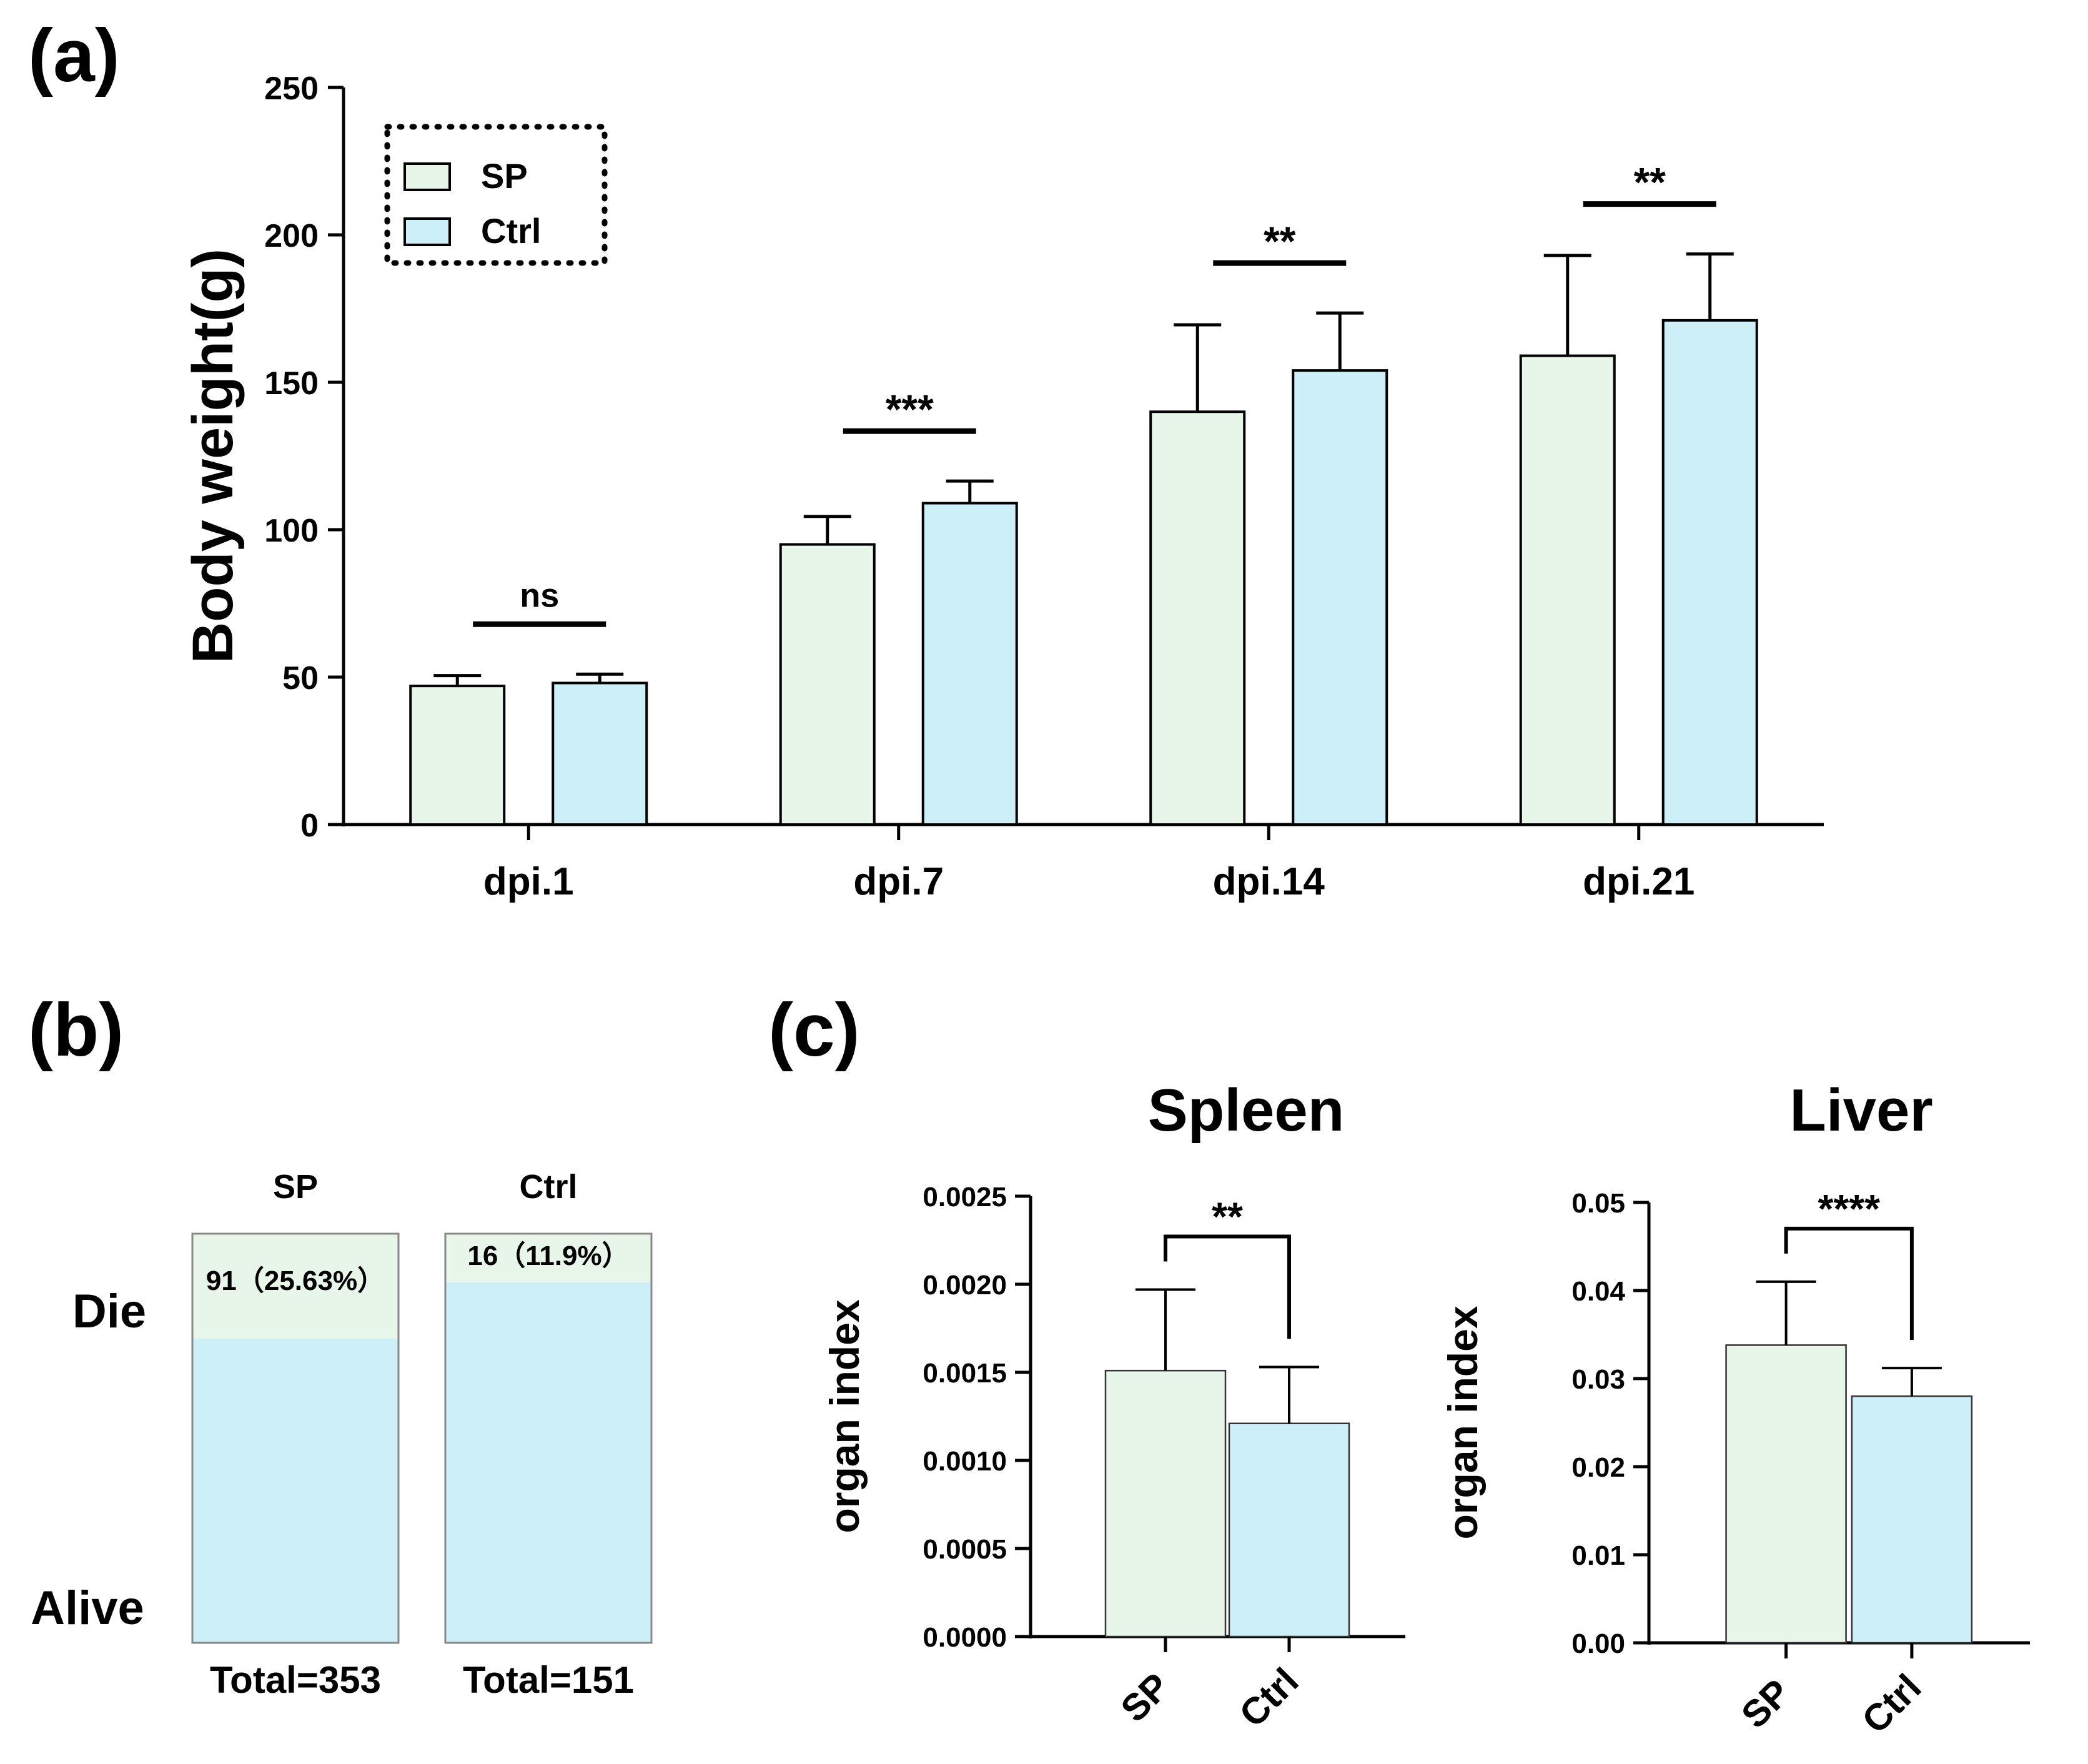 The height and width of the screenshot is (1764, 2088). I want to click on panel-label-b: (b), so click(76, 1030).